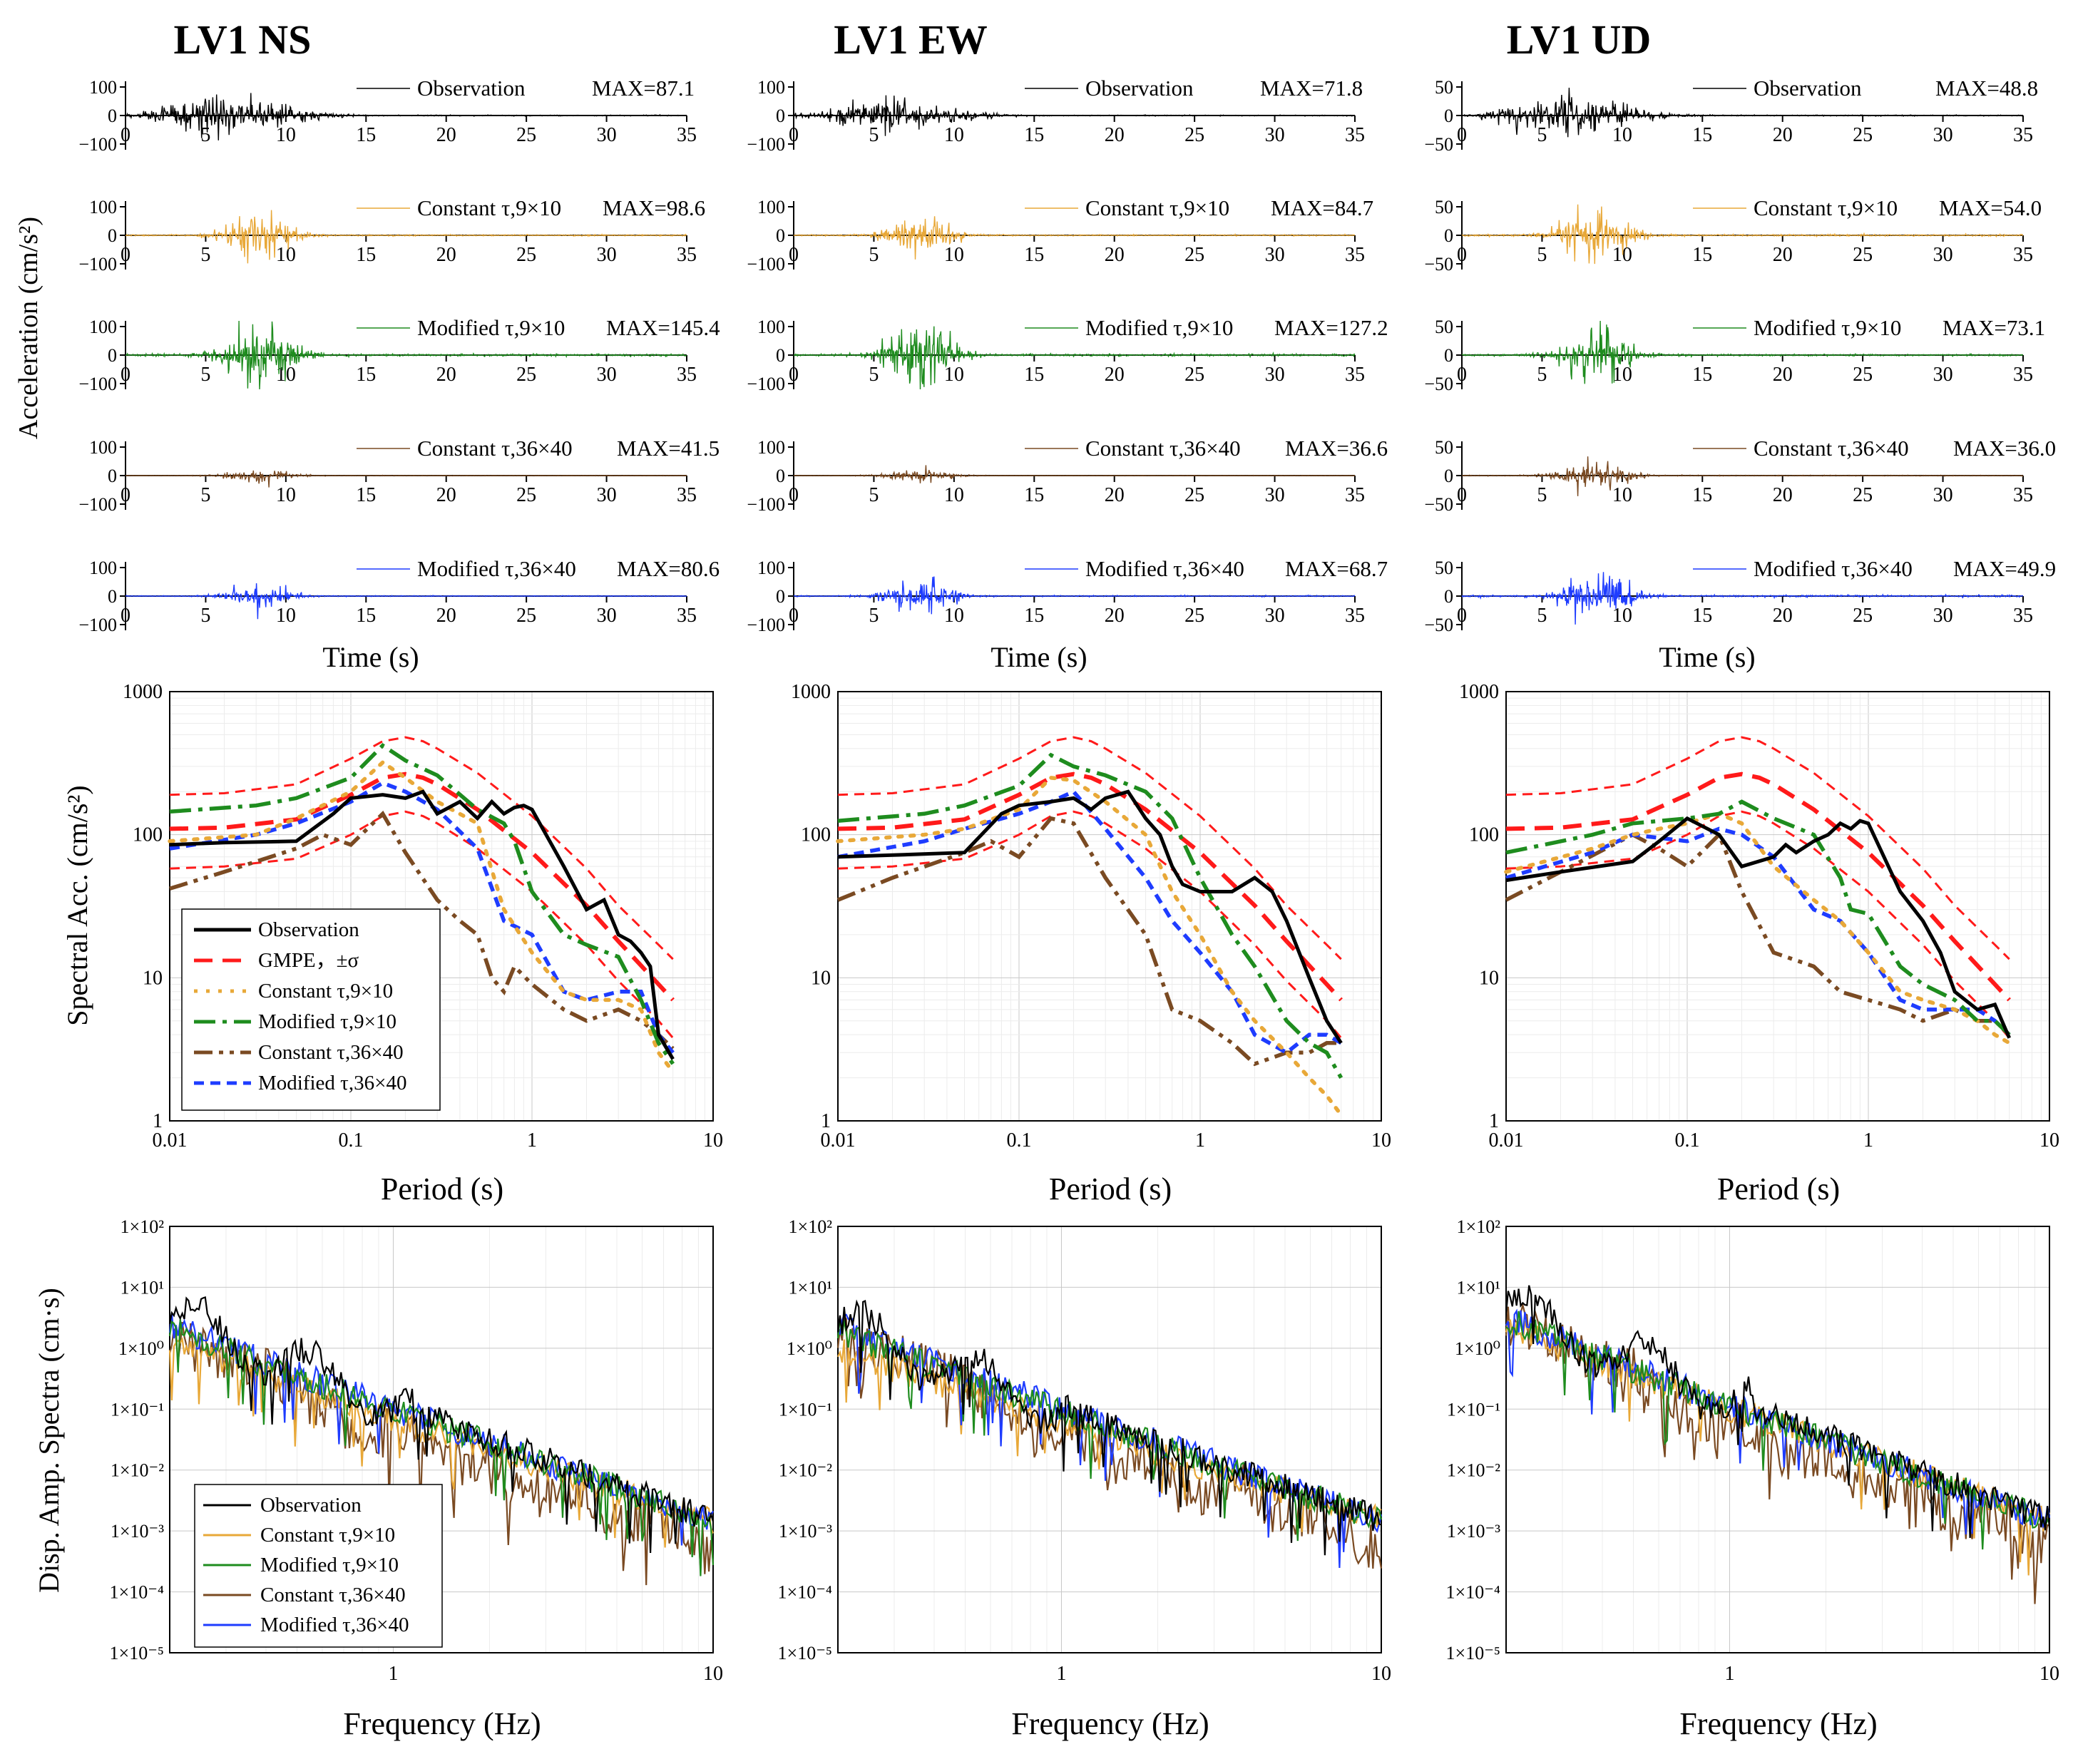 The width and height of the screenshot is (2073, 1764). I want to click on max-label: MAX=80.6, so click(668, 568).